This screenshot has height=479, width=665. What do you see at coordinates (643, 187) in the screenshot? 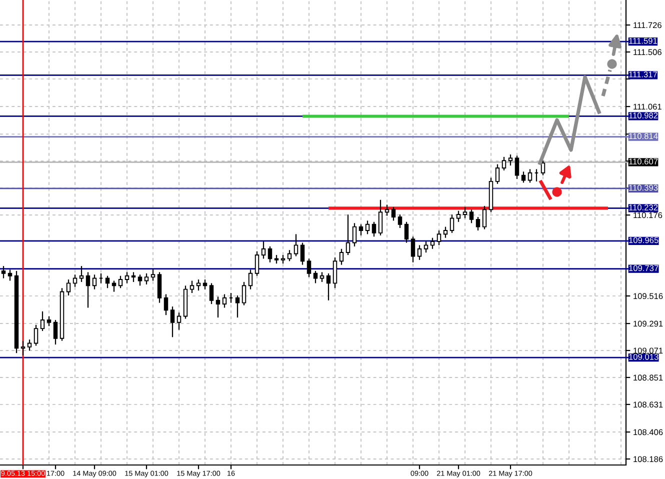
I see `ref-line-label: 110.393` at bounding box center [643, 187].